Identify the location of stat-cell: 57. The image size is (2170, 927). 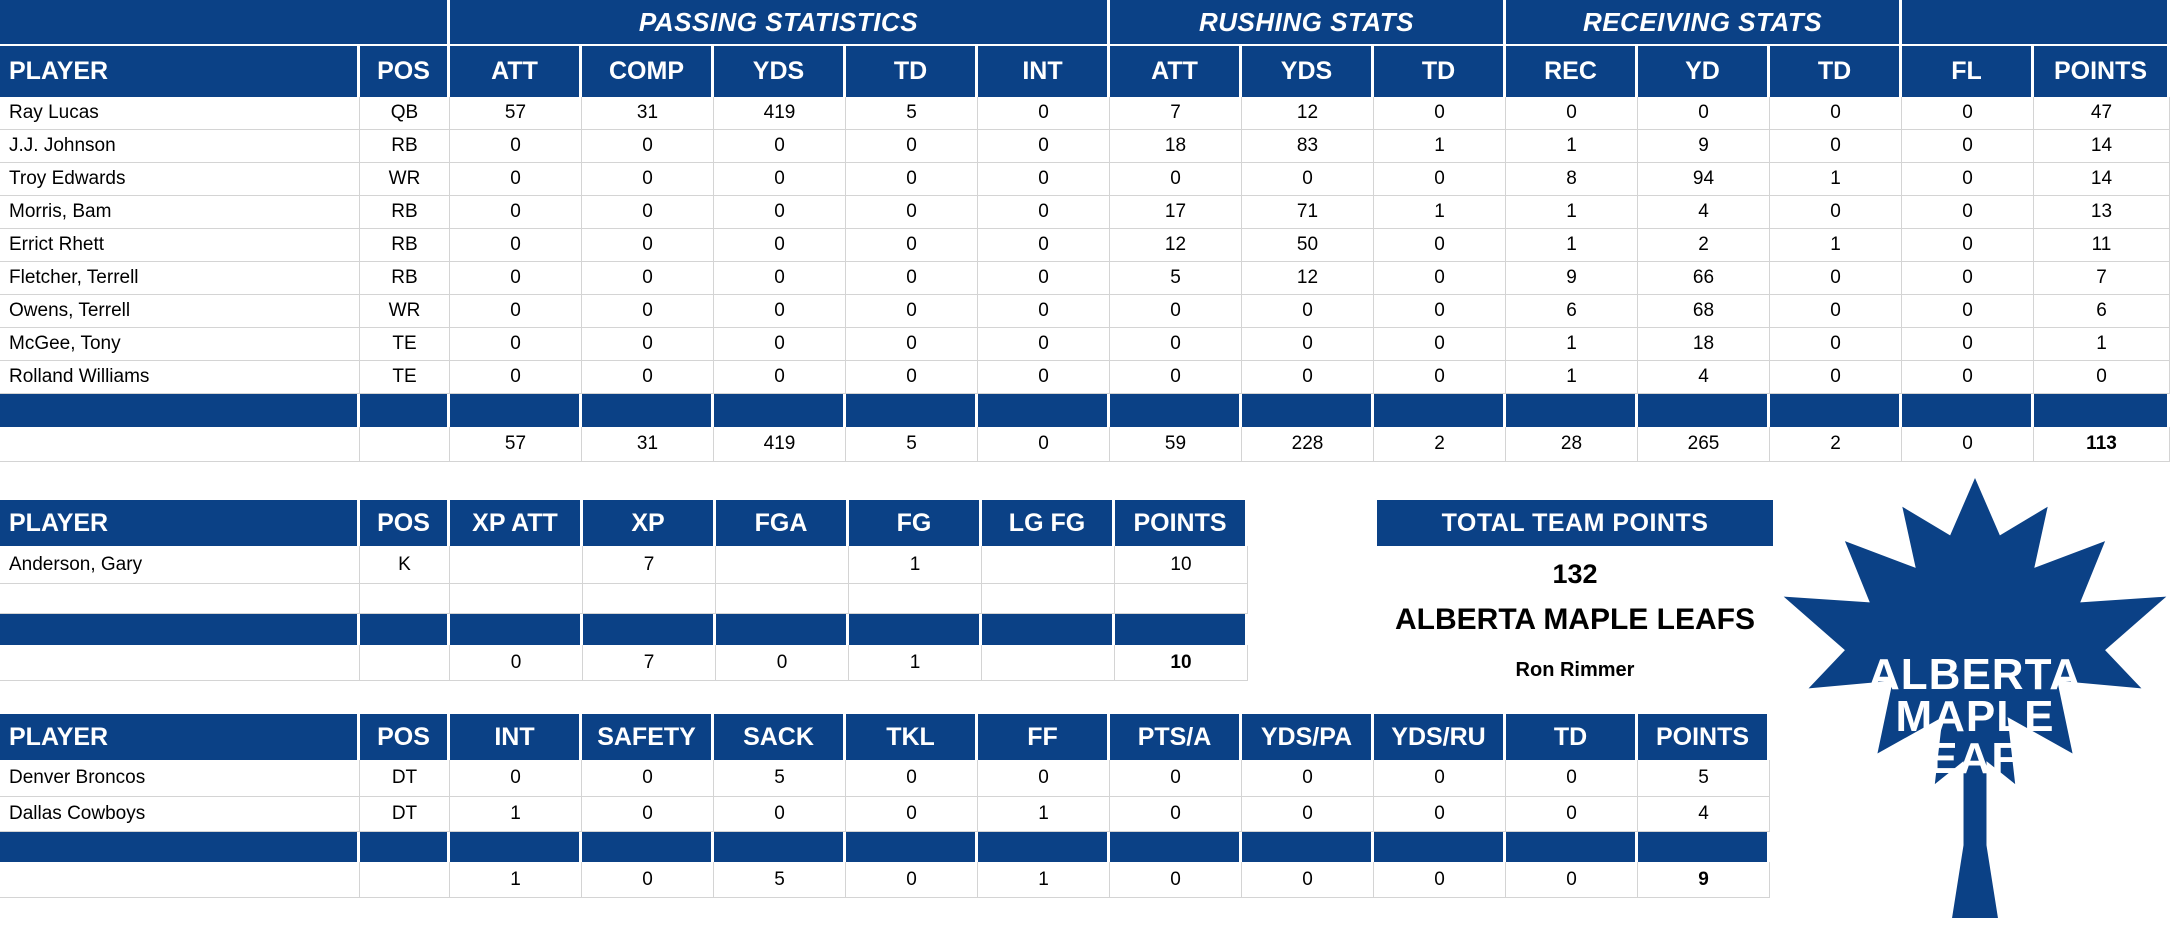
(516, 113).